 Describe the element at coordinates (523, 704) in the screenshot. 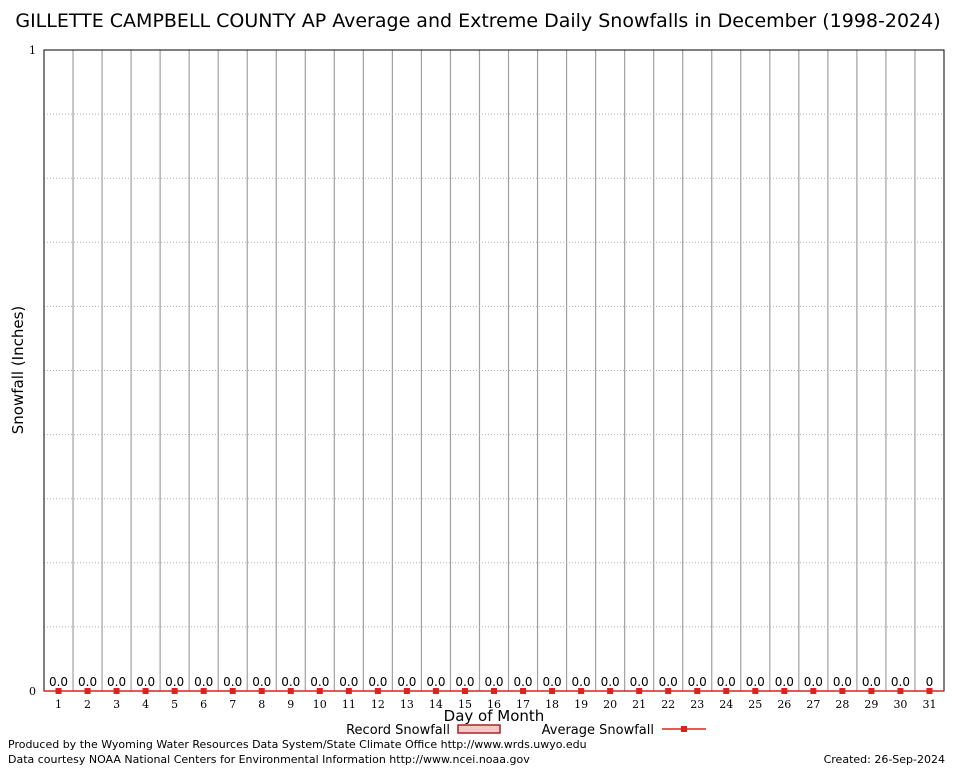

I see `x-tick-label: 17` at that location.